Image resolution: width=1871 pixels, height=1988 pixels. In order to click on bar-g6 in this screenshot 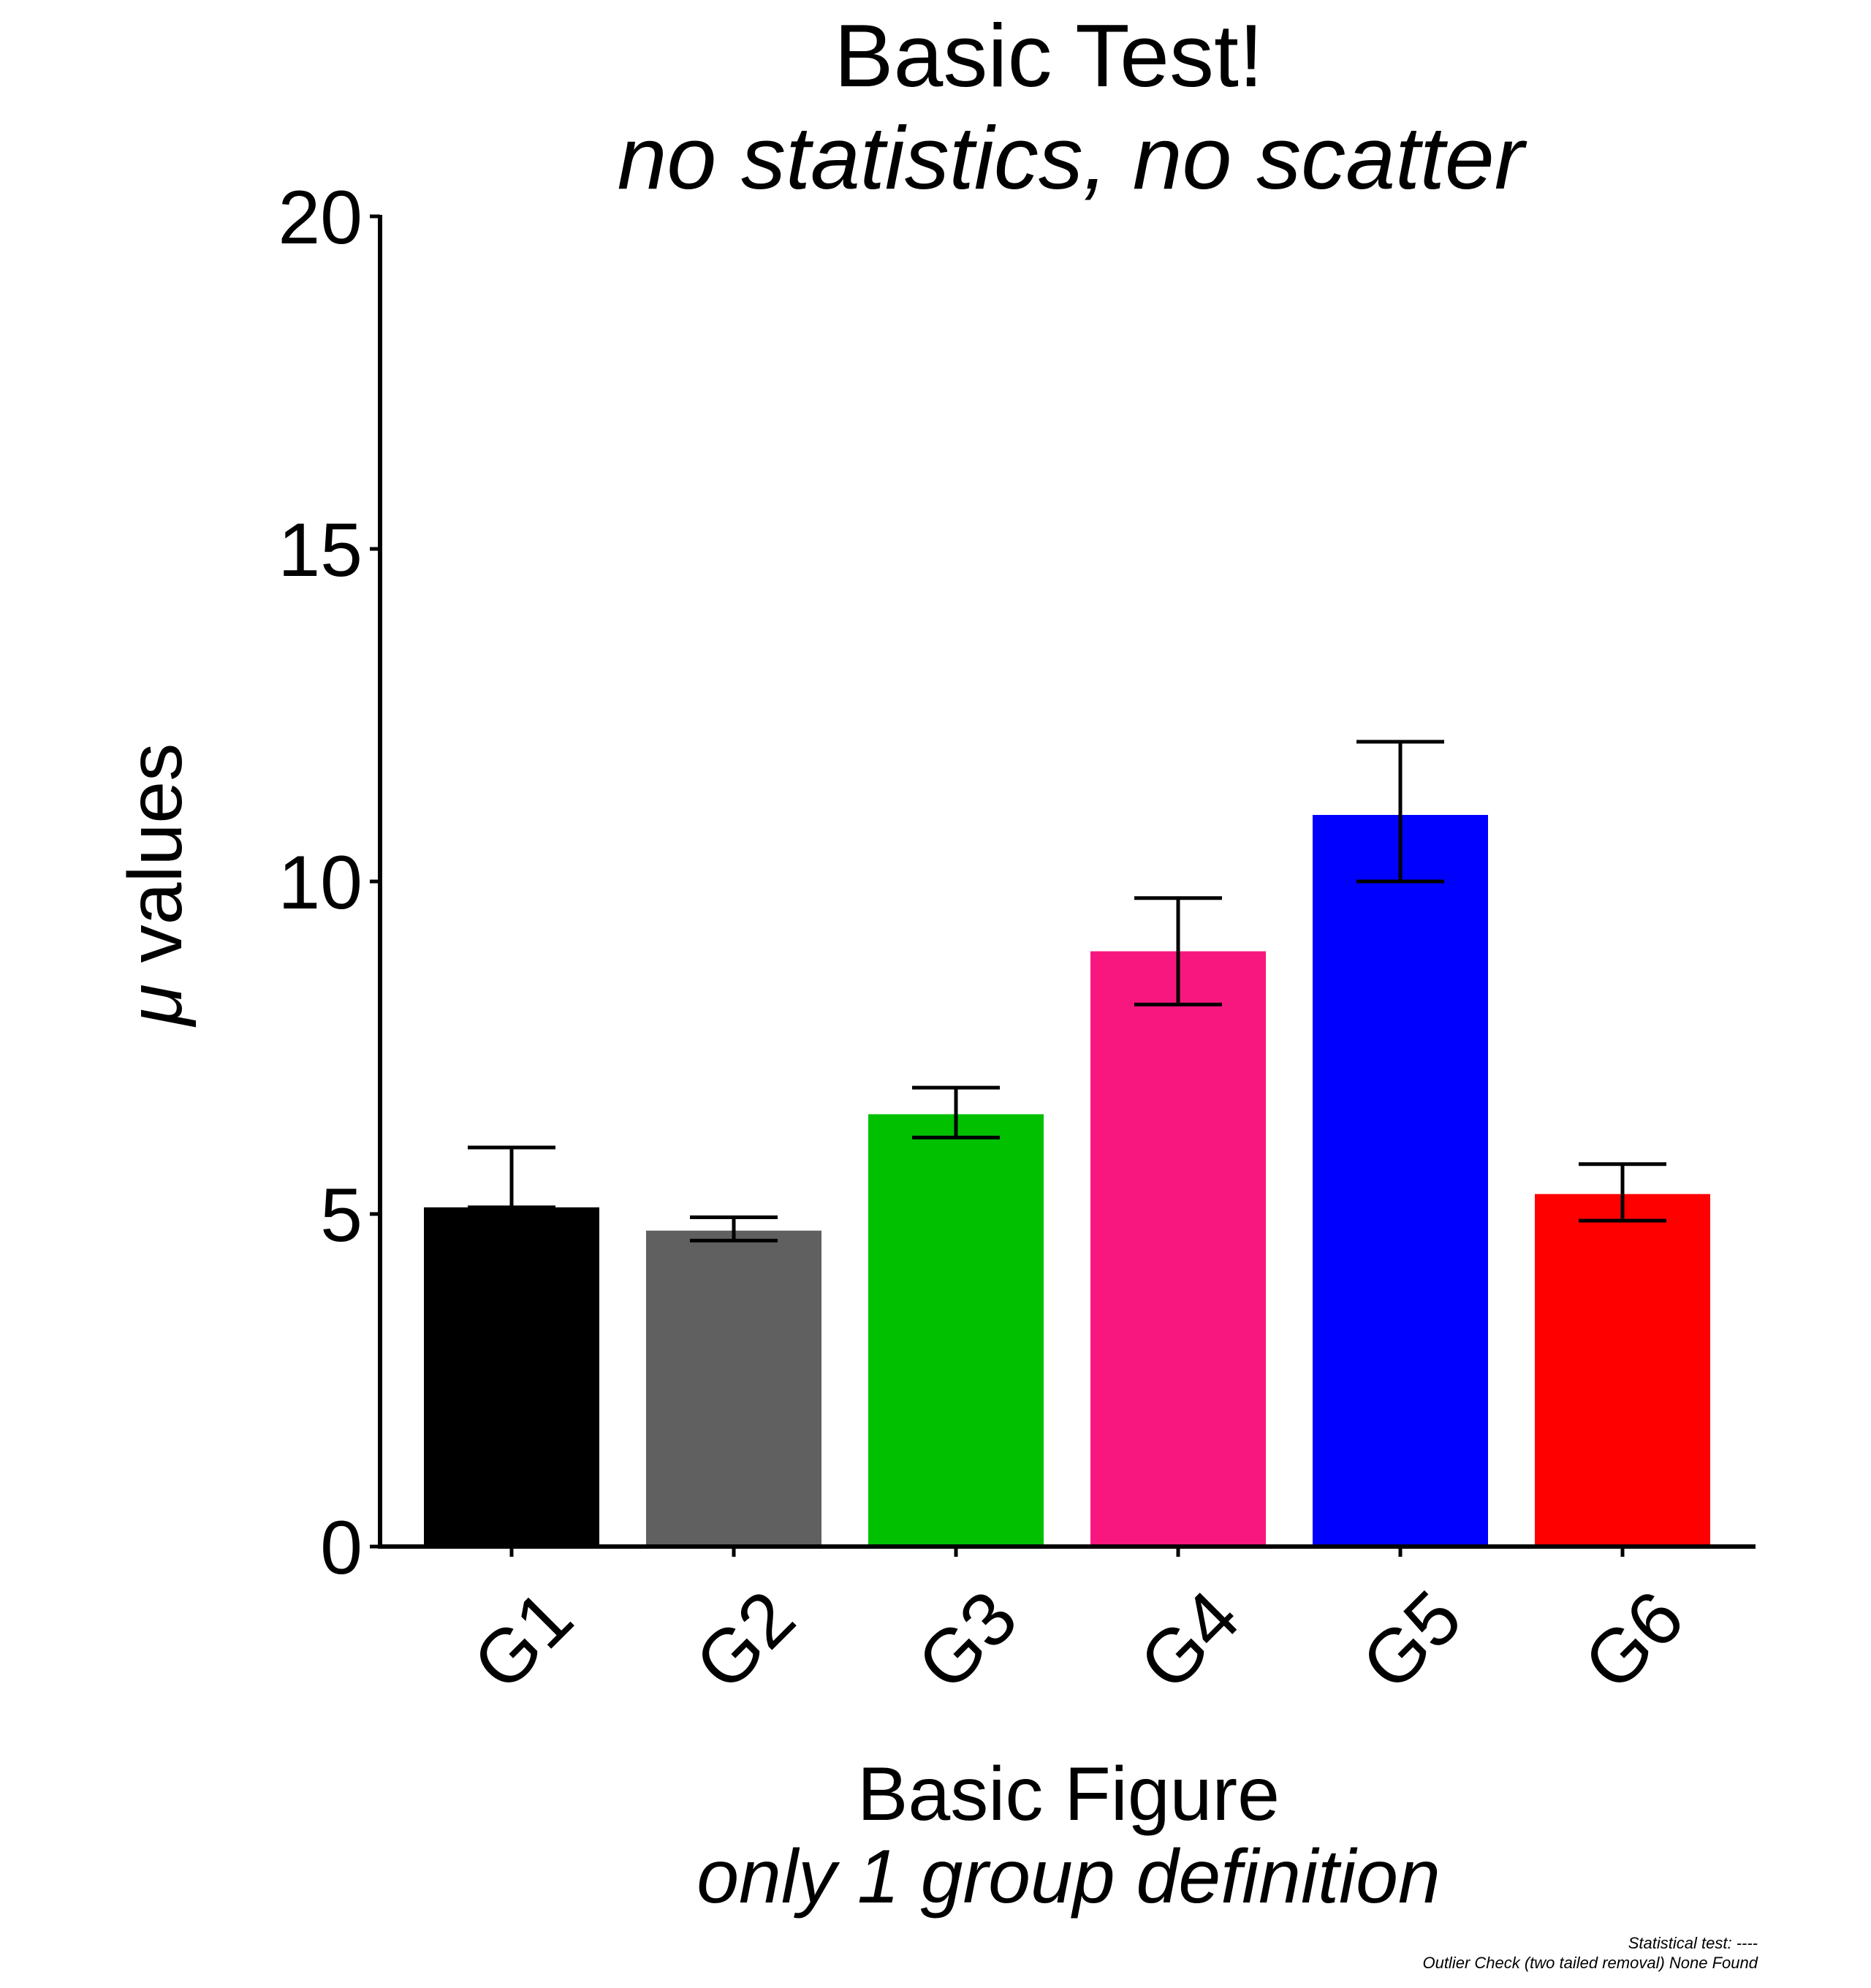, I will do `click(1622, 1370)`.